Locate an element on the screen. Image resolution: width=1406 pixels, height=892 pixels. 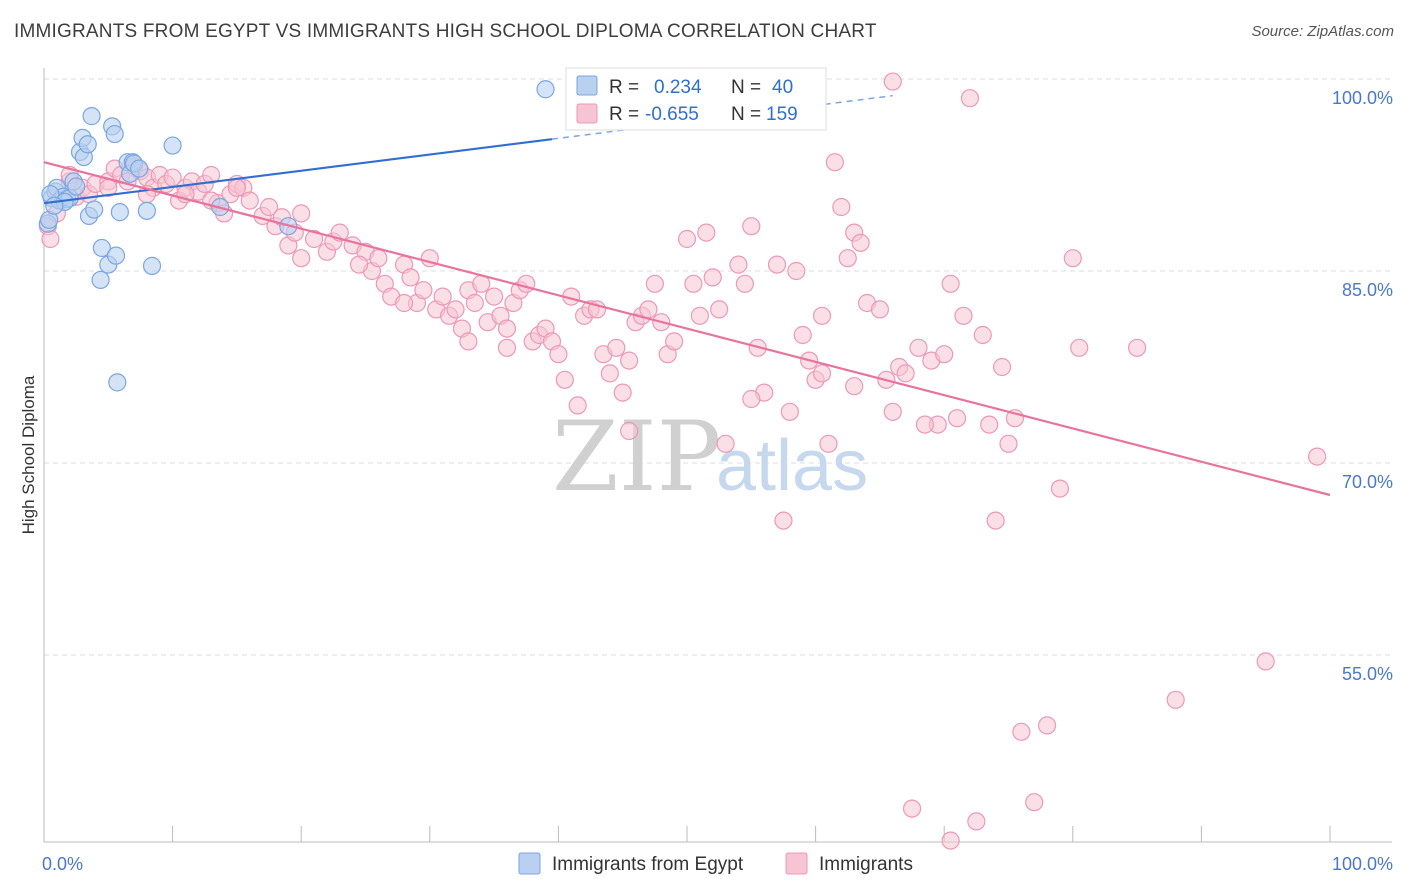
egypt-trend-line is located at coordinates (298, 171).